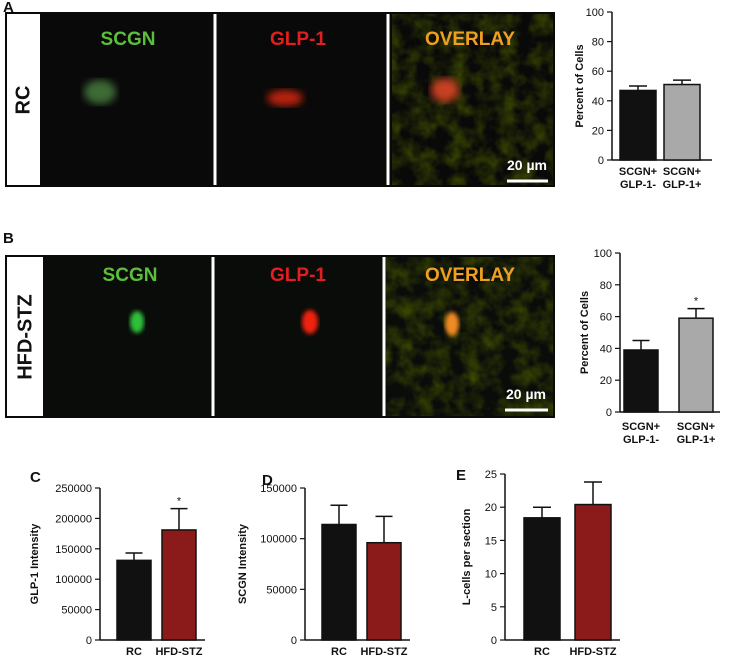 This screenshot has width=729, height=661. What do you see at coordinates (243, 563) in the screenshot?
I see `y-axis-label: SCGN Intensity` at bounding box center [243, 563].